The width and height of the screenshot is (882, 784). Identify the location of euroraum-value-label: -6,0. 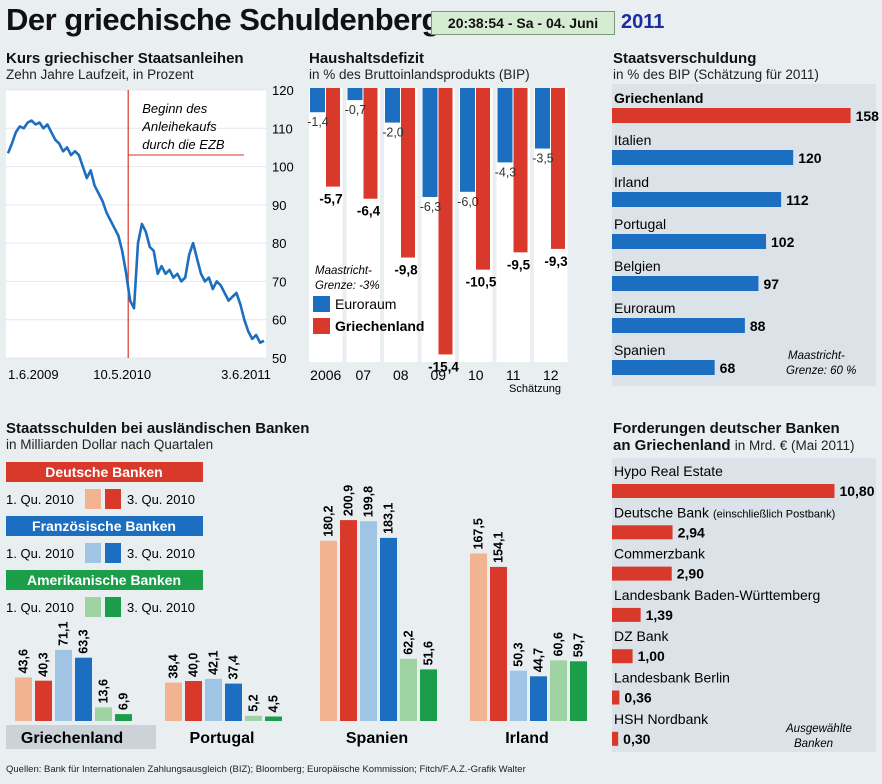
(468, 202).